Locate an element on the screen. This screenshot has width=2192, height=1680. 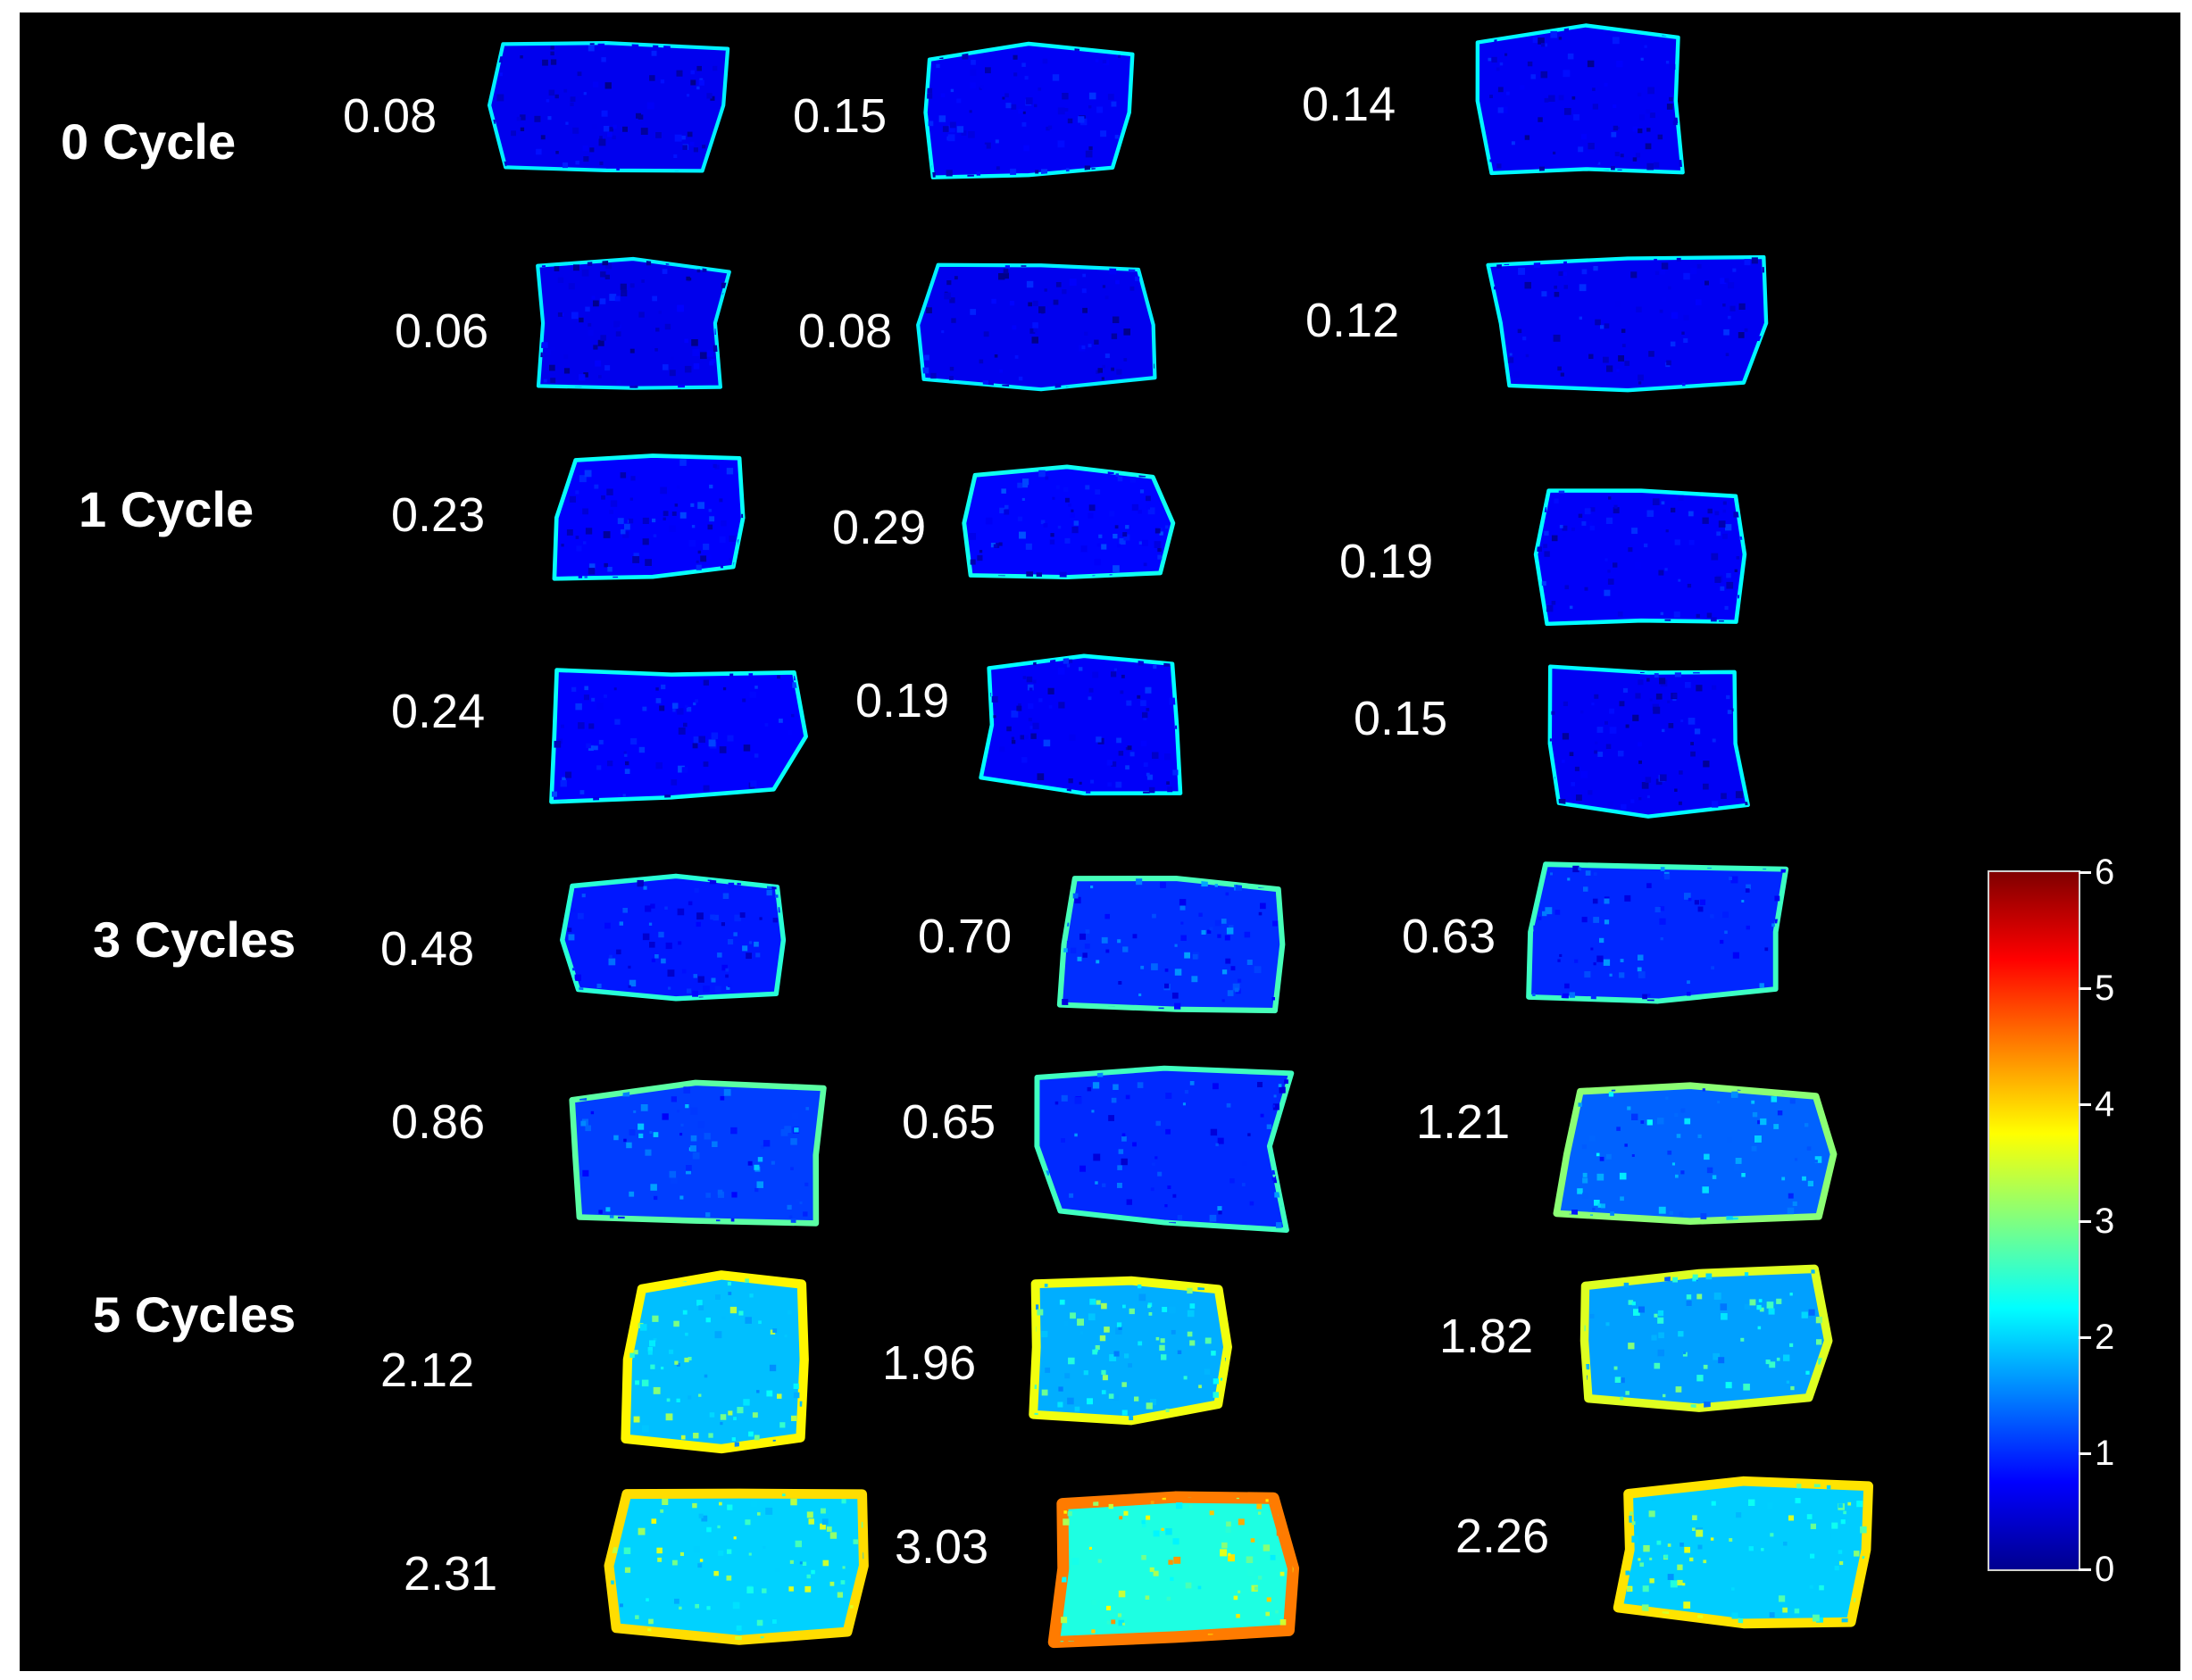
colorbar-tick-label: 5 is located at coordinates (2105, 989).